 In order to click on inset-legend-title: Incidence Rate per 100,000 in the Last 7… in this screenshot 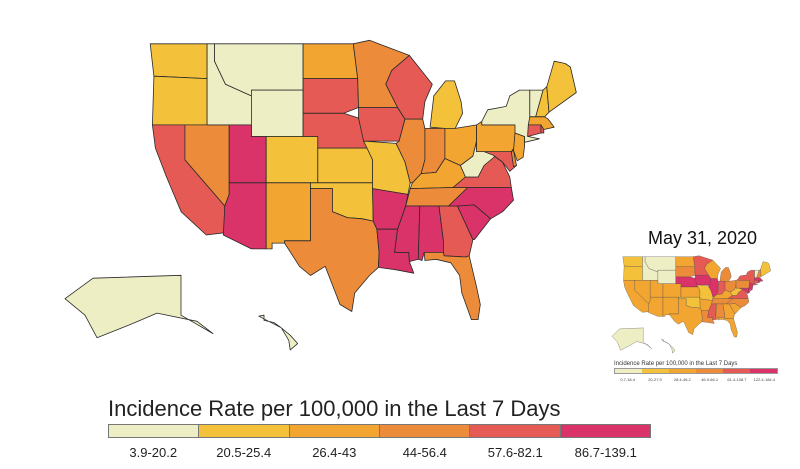, I will do `click(676, 364)`.